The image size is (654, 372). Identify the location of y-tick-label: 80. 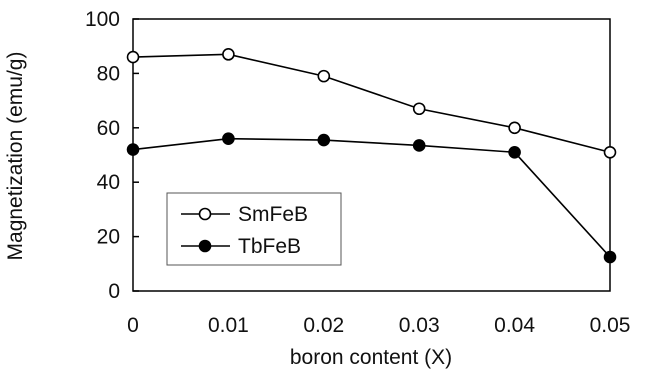
(108, 73).